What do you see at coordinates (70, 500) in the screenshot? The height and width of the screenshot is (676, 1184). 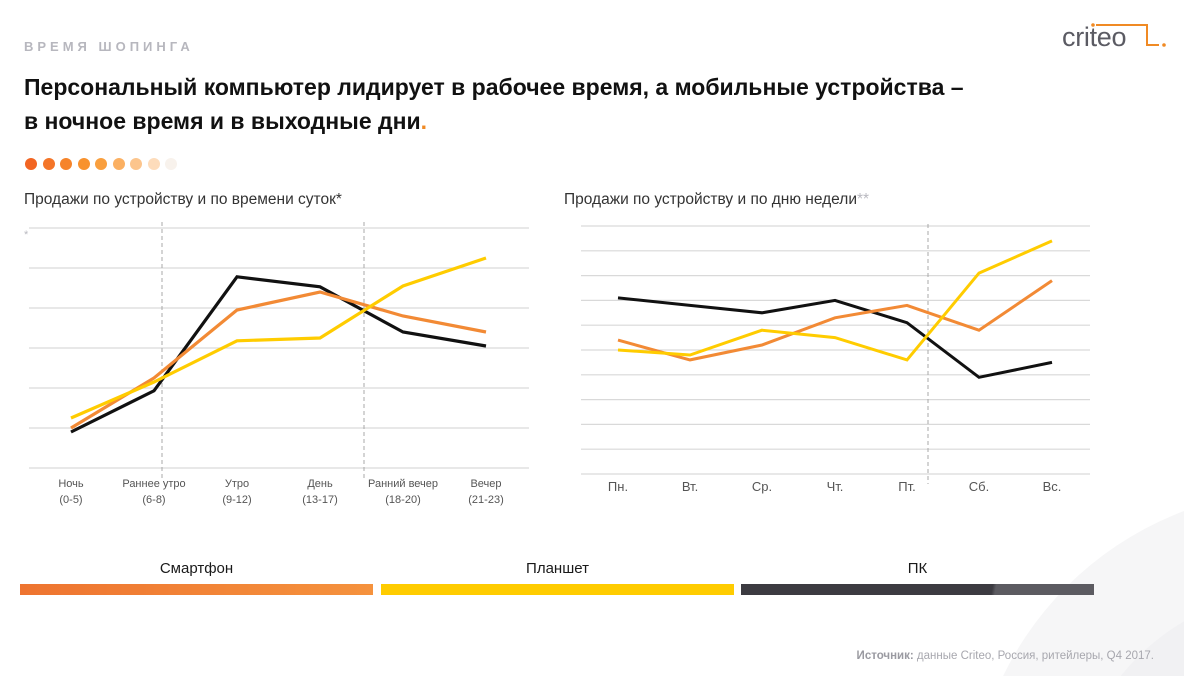 I see `x-tick-label: (0-5)` at bounding box center [70, 500].